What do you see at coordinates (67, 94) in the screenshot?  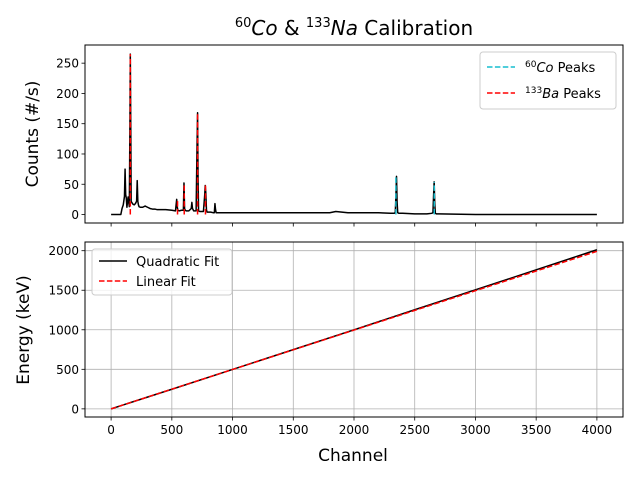 I see `spectrum-y-tick-label: 200` at bounding box center [67, 94].